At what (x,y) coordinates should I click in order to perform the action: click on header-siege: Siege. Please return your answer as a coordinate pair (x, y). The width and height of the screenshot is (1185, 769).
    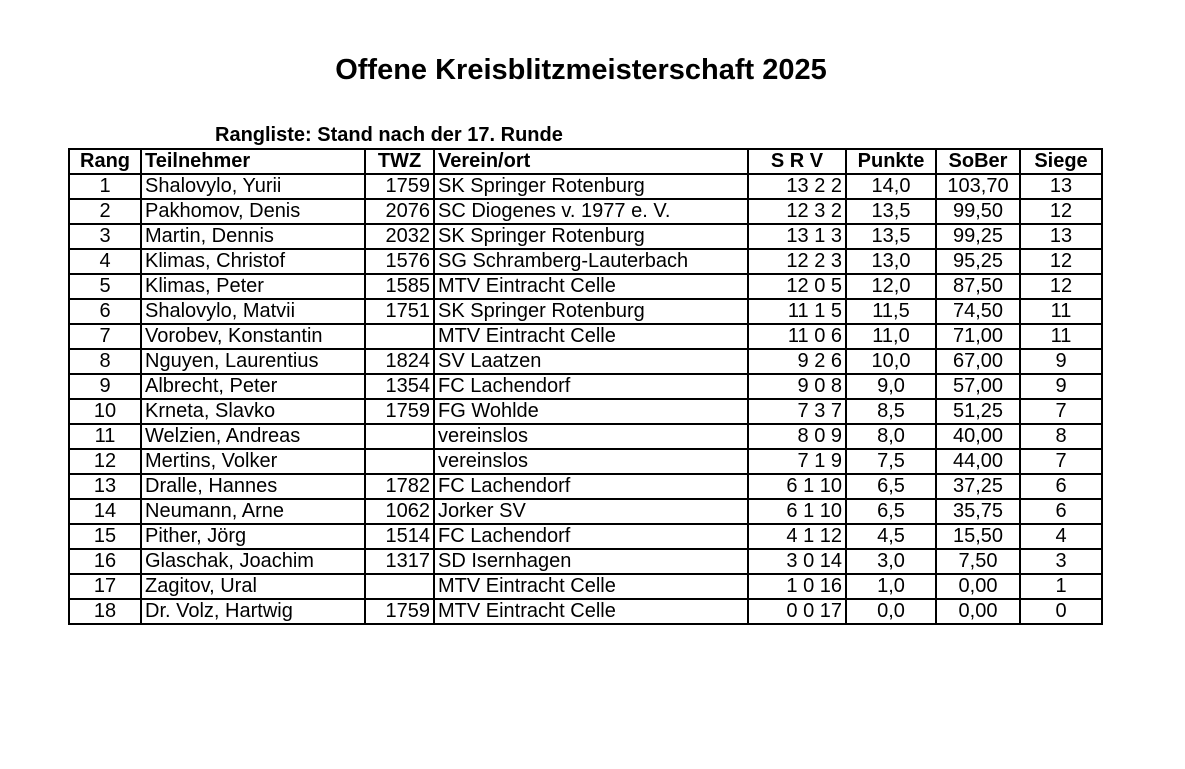
    Looking at the image, I should click on (1061, 161).